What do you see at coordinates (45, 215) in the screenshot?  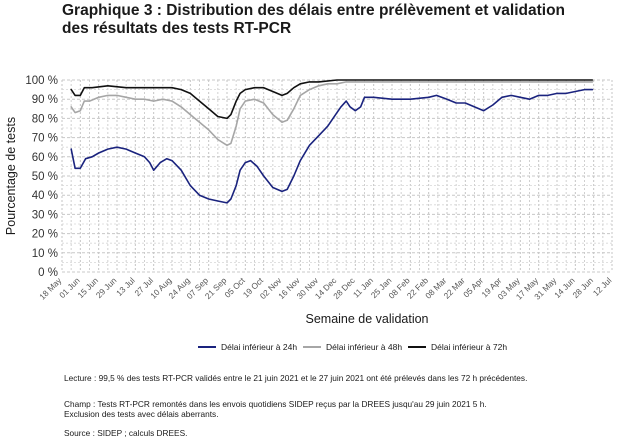 I see `y-tick-label: 30 %` at bounding box center [45, 215].